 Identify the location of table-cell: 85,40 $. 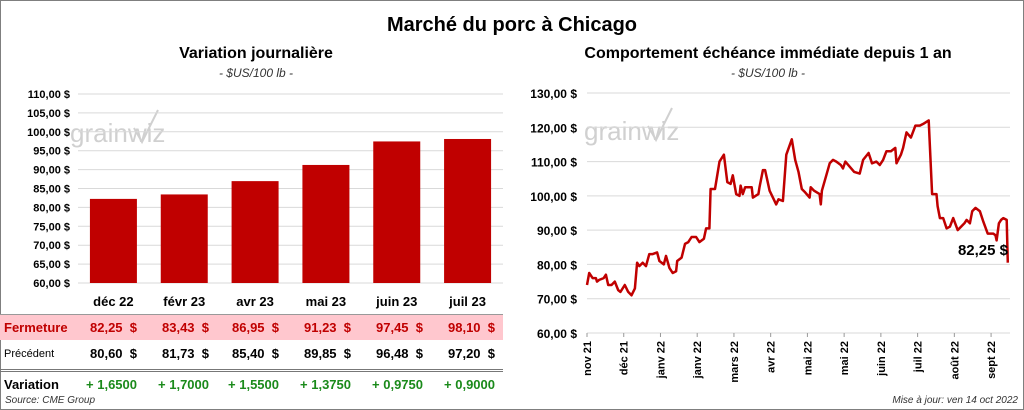
(255, 353).